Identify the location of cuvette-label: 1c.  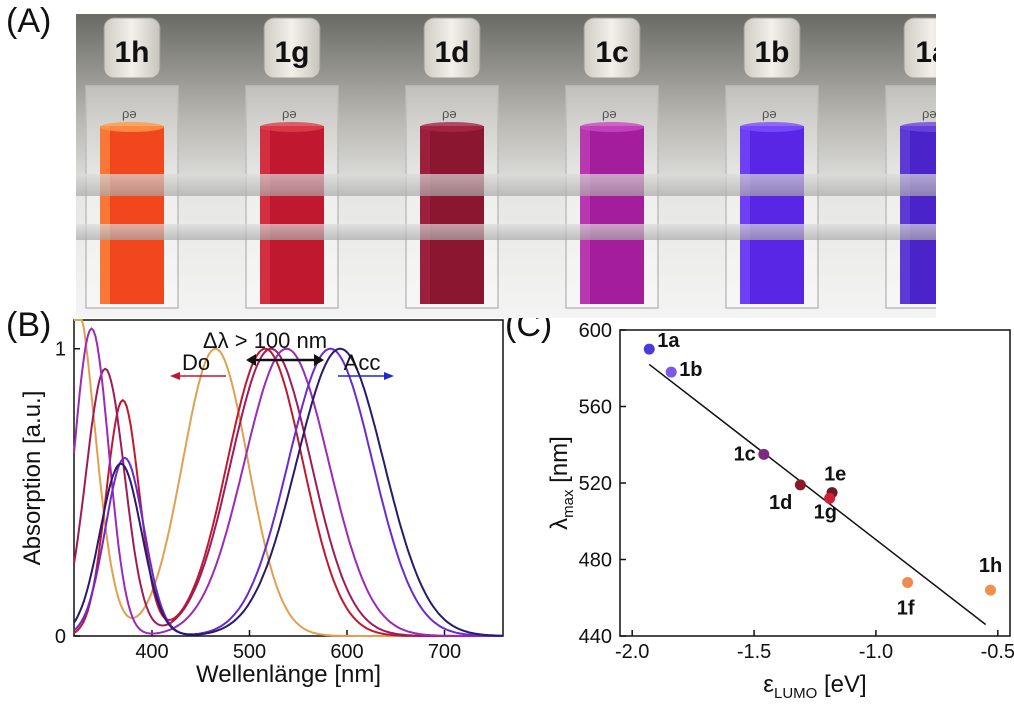
(611, 52).